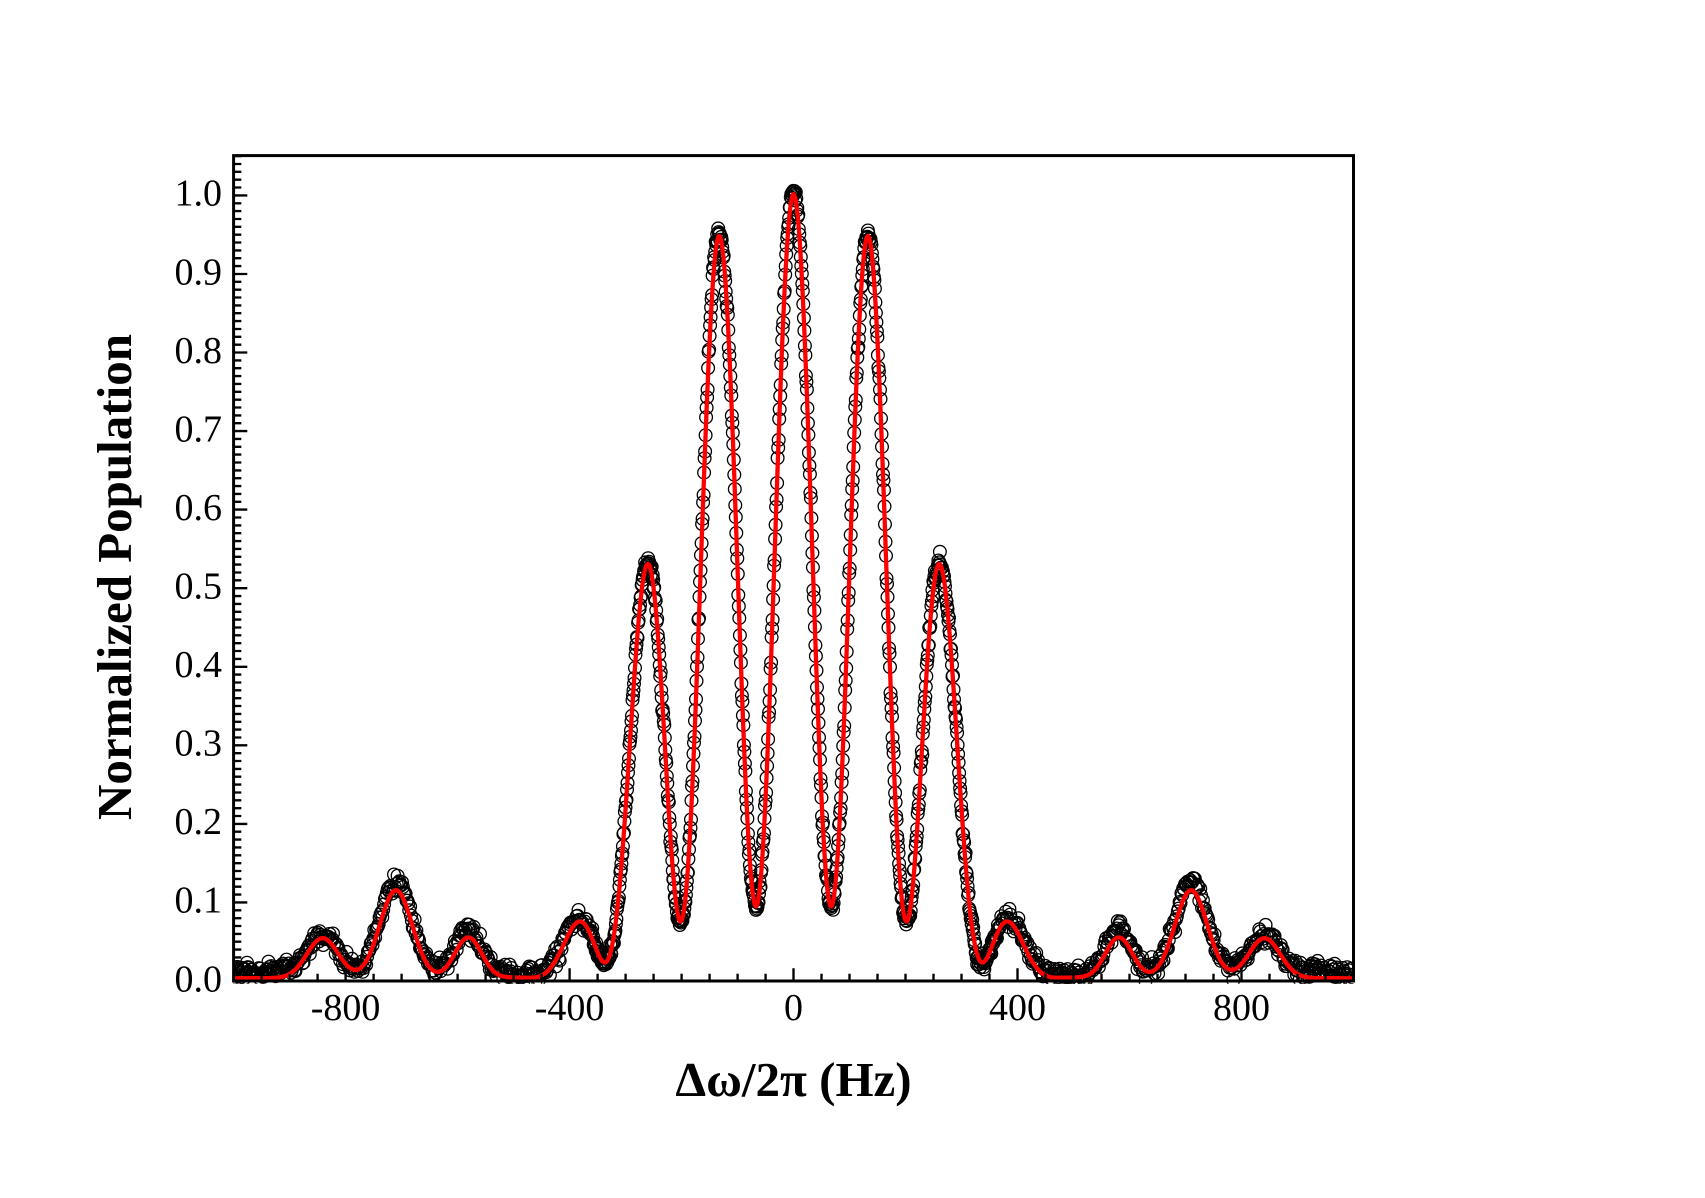 The image size is (1705, 1198). I want to click on svg-text: 0.2, so click(199, 822).